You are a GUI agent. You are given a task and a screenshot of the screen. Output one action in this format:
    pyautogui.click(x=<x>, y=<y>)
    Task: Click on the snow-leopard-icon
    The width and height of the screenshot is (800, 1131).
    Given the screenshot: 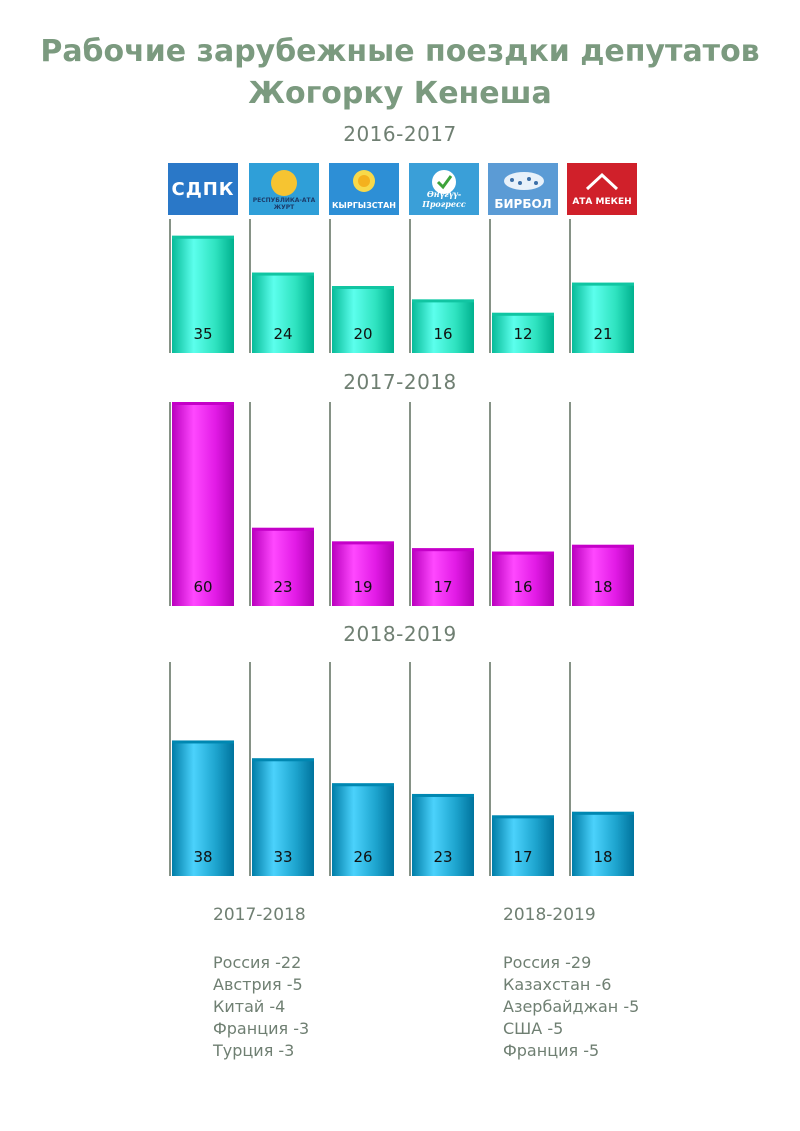 What is the action you would take?
    pyautogui.click(x=524, y=181)
    